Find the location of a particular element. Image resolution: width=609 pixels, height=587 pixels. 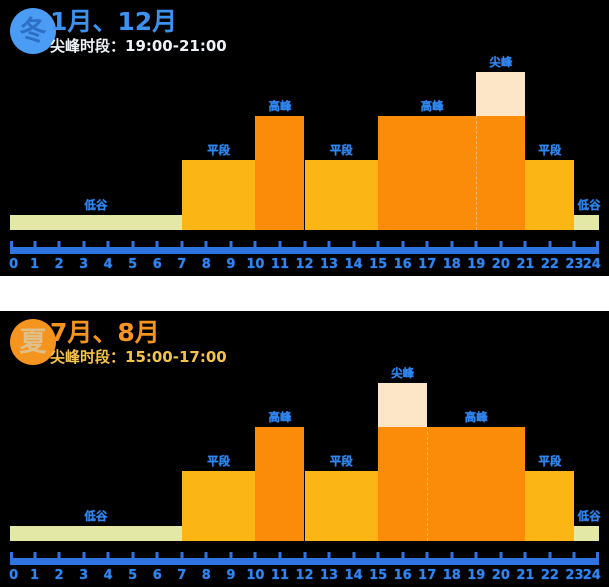

winter-hour-labels: 0 1 2 3 4 5 6 7 8 9 10 11 12 13 14 15 16 17 18 19 20 21 22 23 24 is located at coordinates (305, 265).